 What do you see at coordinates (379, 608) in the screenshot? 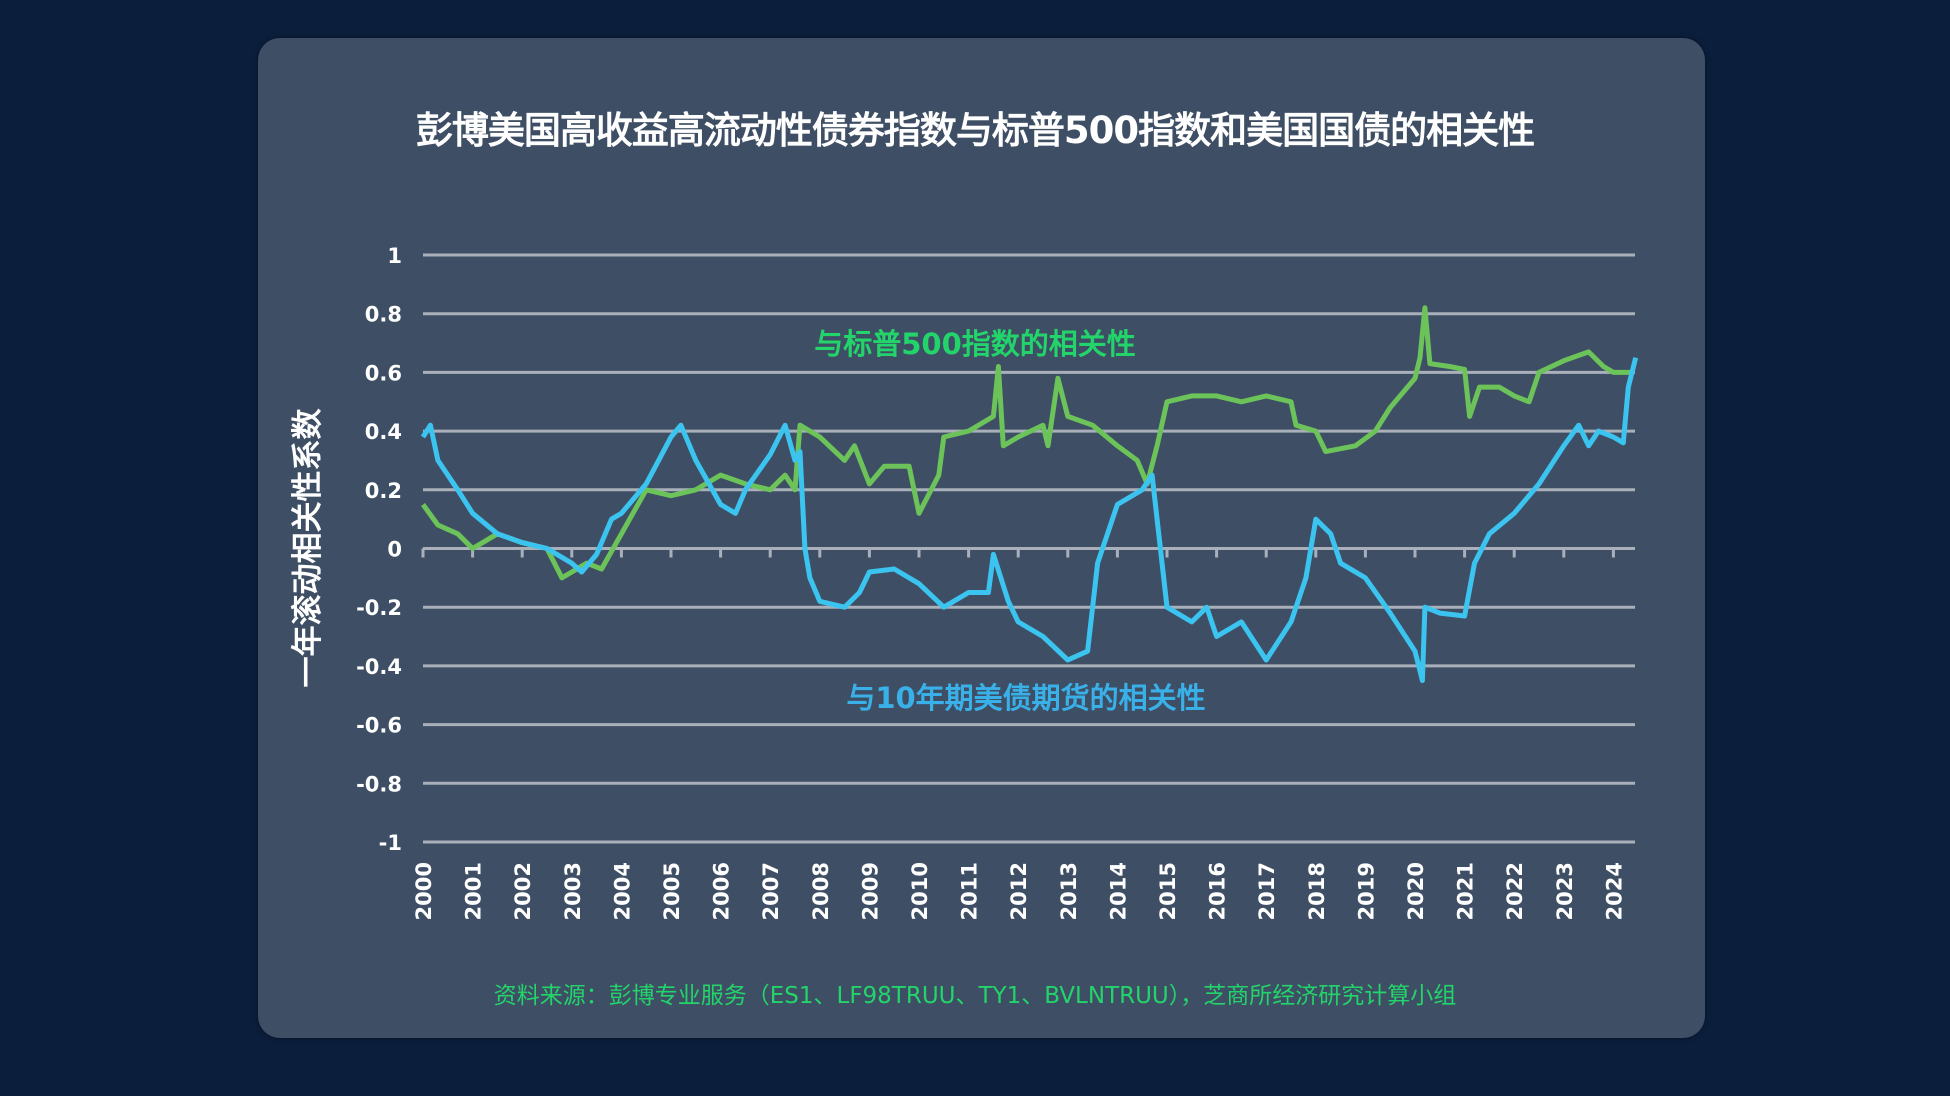
I see `y-tick-label: -0.2` at bounding box center [379, 608].